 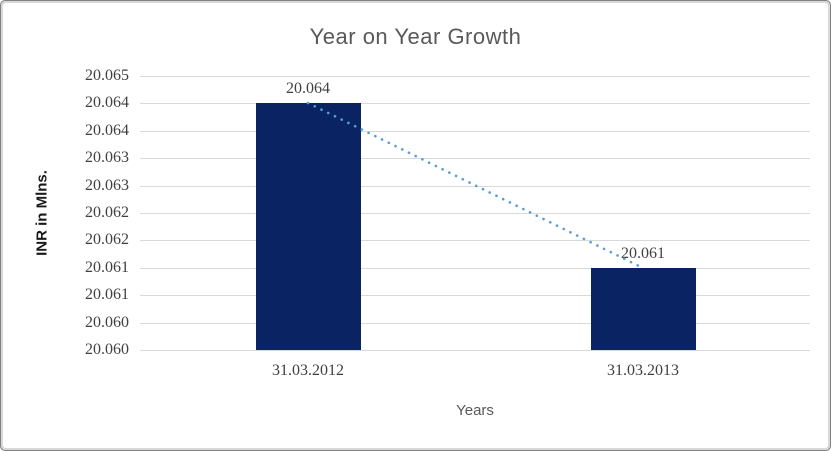 I want to click on y-tick-label: 20.065, so click(x=107, y=75).